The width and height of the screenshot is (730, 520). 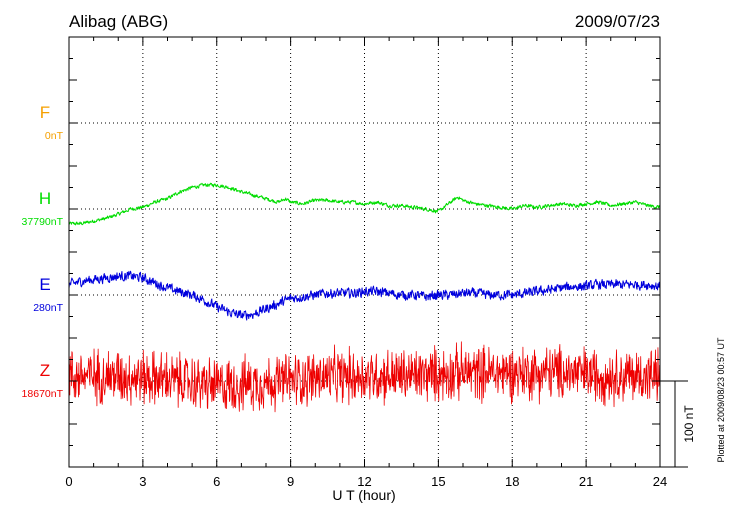 I want to click on x-tick-labels: 0 3 6 9 12 15 18 21 24, so click(x=366, y=481).